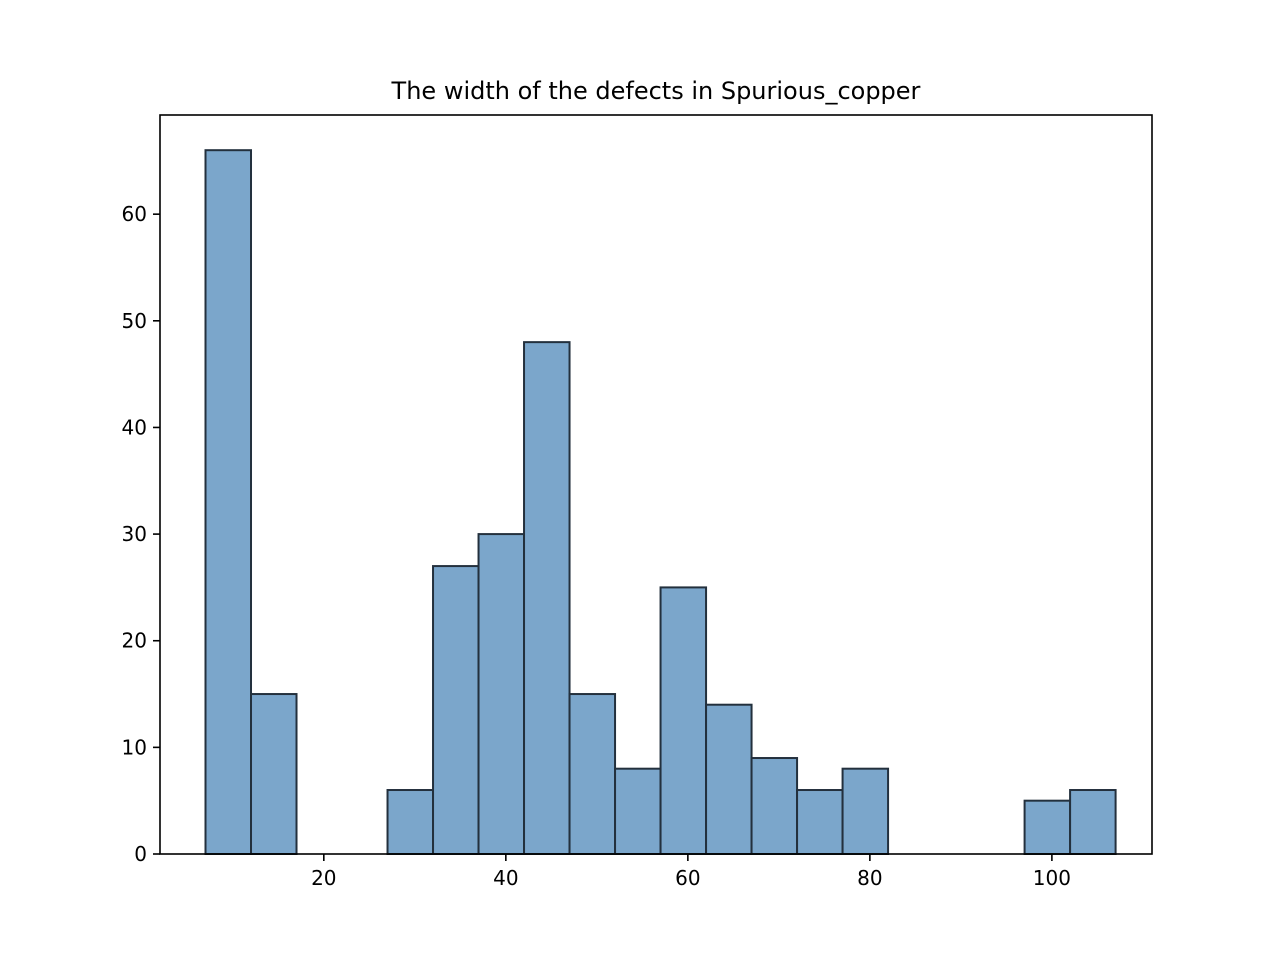 The image size is (1280, 960). What do you see at coordinates (134, 214) in the screenshot?
I see `y-tick-label: 60` at bounding box center [134, 214].